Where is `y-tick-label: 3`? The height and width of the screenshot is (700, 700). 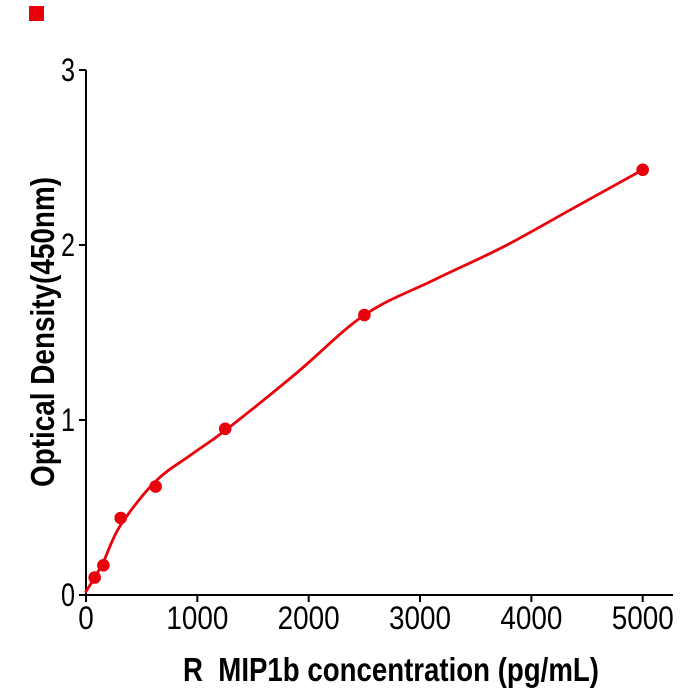 y-tick-label: 3 is located at coordinates (68, 70).